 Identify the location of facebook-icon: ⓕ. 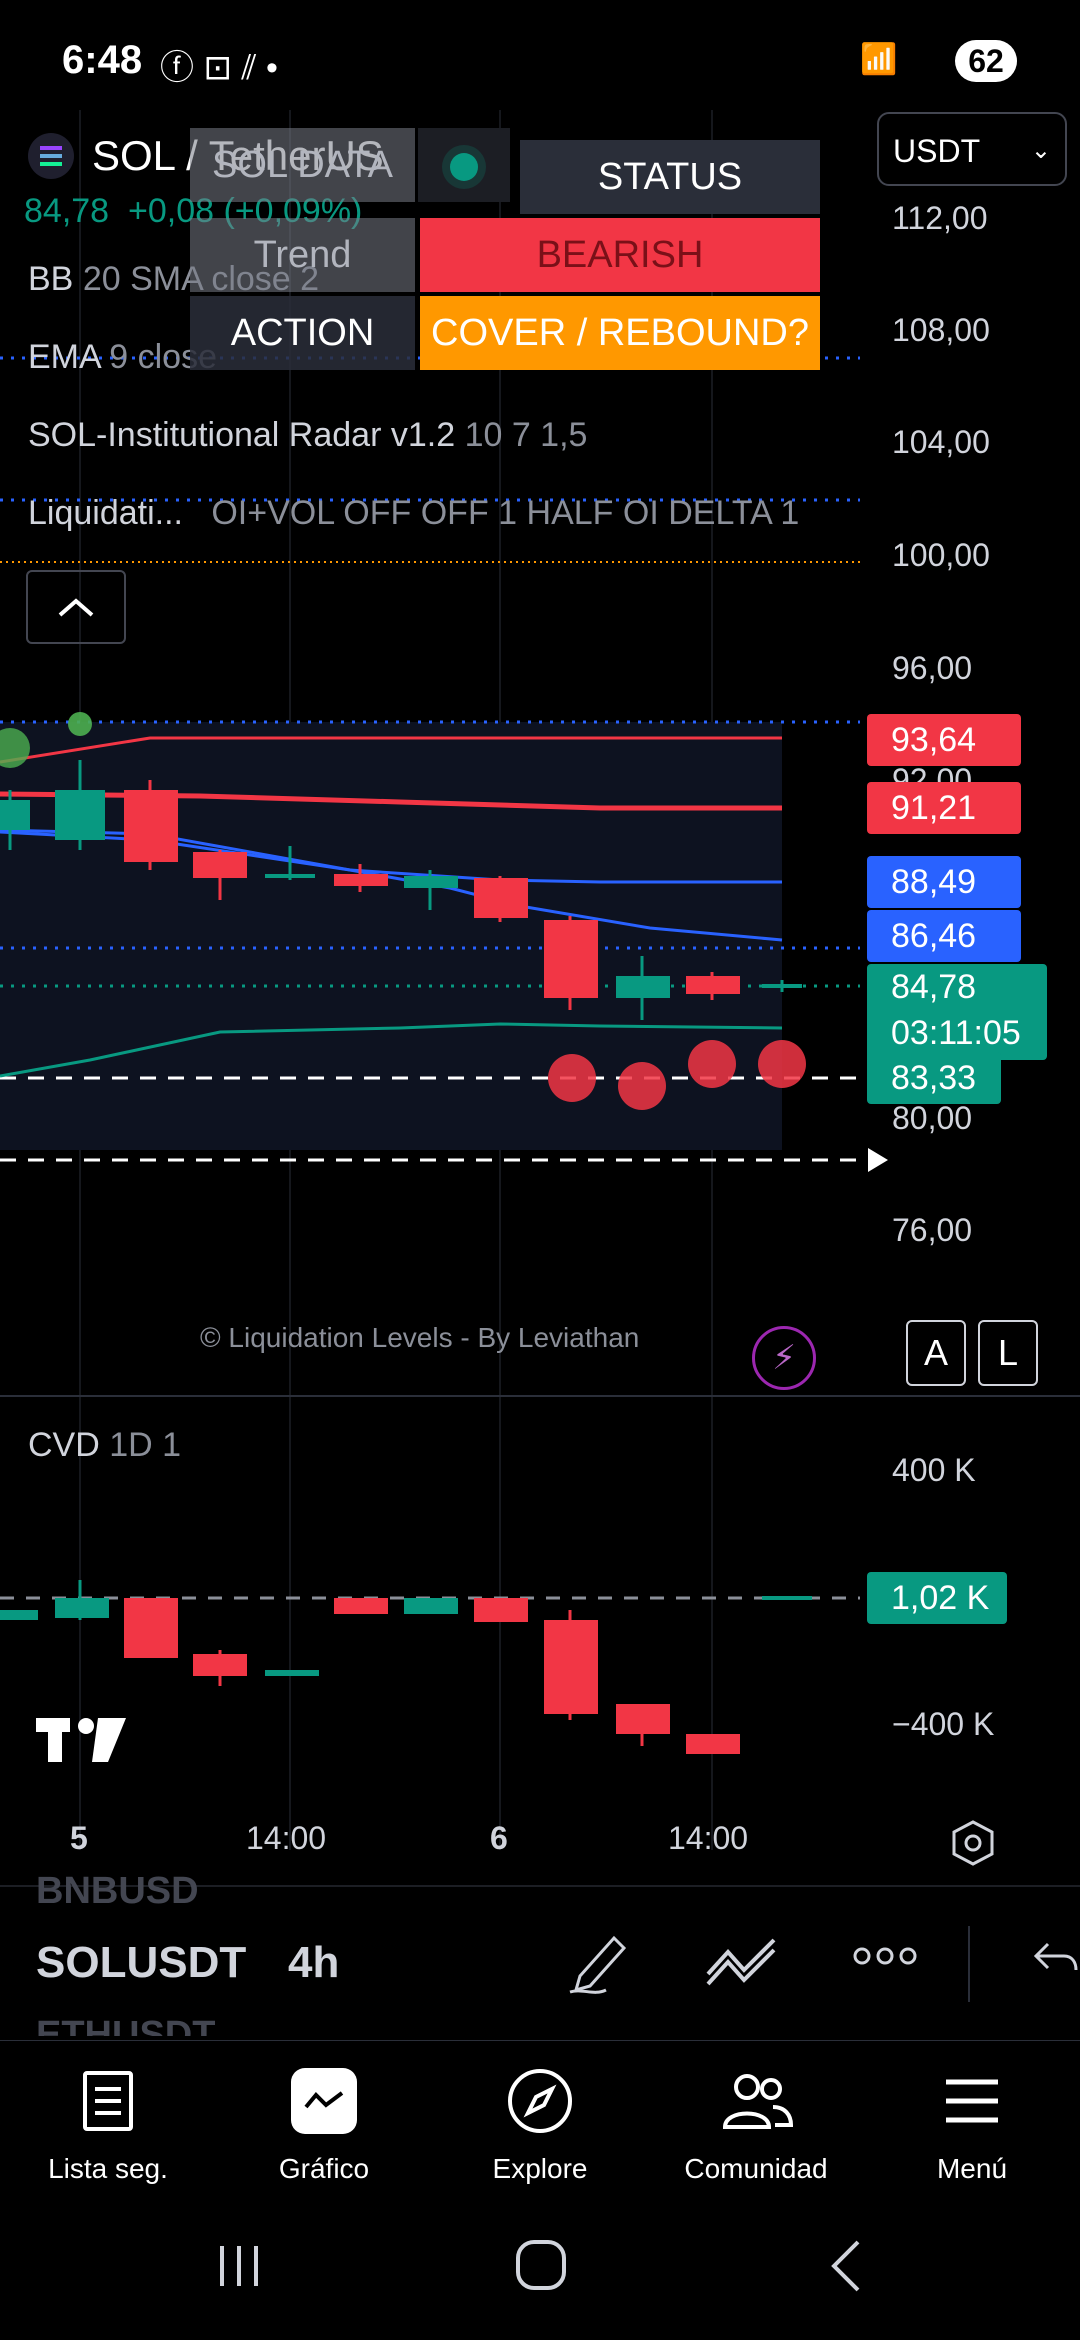
(177, 68).